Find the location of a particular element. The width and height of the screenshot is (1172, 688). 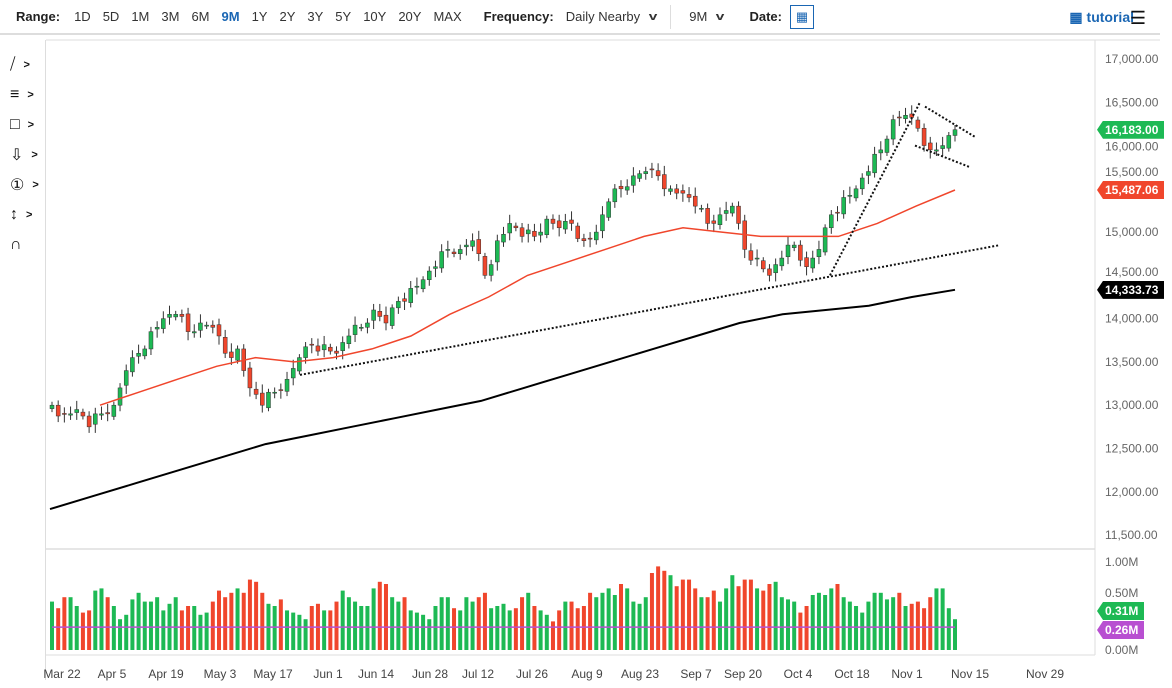

range-3m: 3M is located at coordinates (170, 16).